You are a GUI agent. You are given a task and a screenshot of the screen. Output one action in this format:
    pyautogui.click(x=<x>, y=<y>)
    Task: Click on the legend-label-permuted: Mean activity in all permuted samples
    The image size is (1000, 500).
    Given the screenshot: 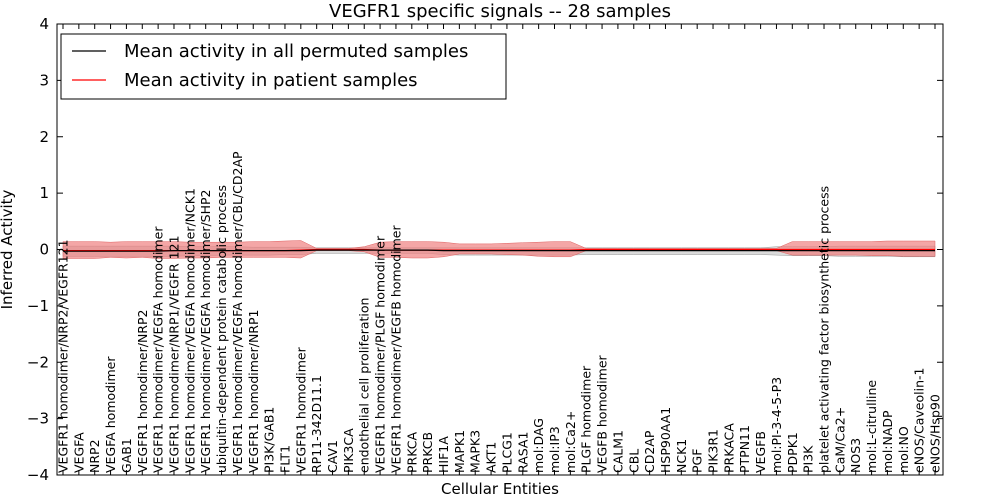 What is the action you would take?
    pyautogui.click(x=296, y=51)
    